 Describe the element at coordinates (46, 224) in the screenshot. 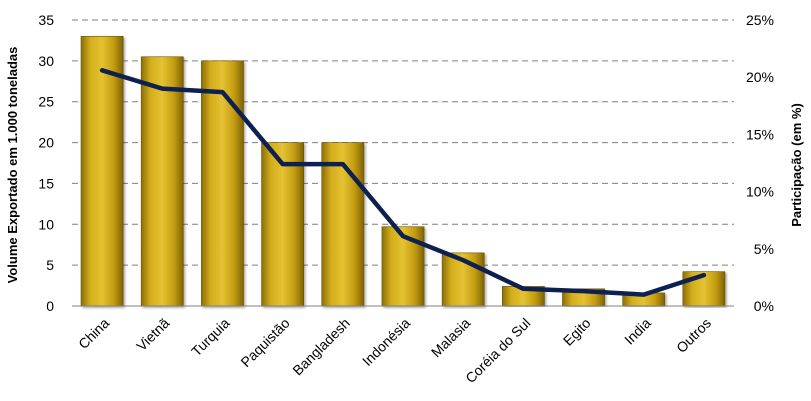

I see `y-tick-label: 10` at that location.